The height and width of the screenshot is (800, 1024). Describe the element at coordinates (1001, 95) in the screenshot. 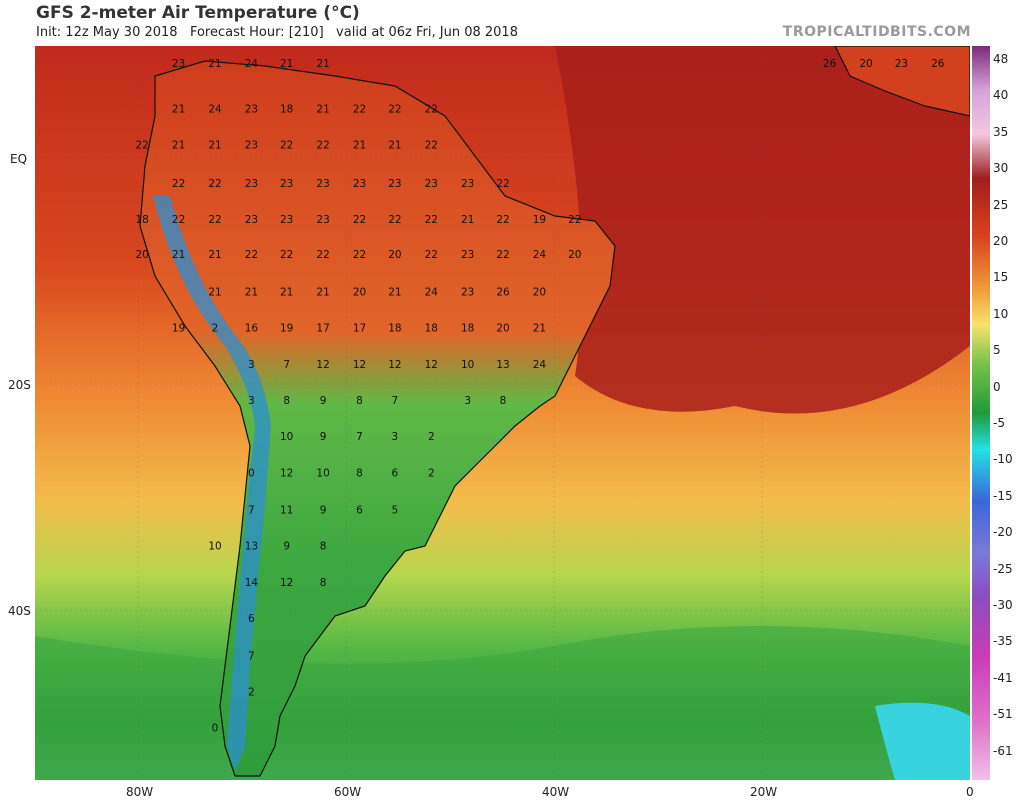

I see `colorbar-label: 40` at that location.